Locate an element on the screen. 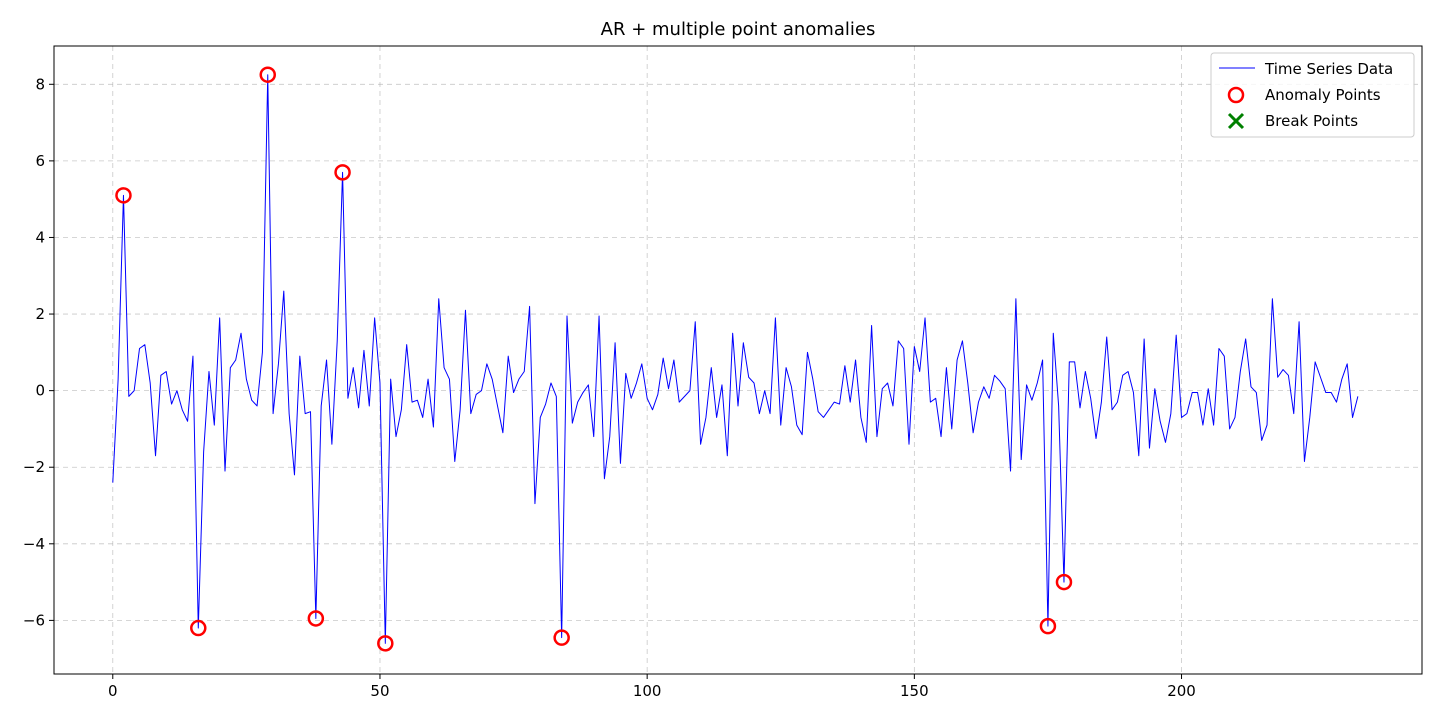  y-tick-label: −4 is located at coordinates (34, 544).